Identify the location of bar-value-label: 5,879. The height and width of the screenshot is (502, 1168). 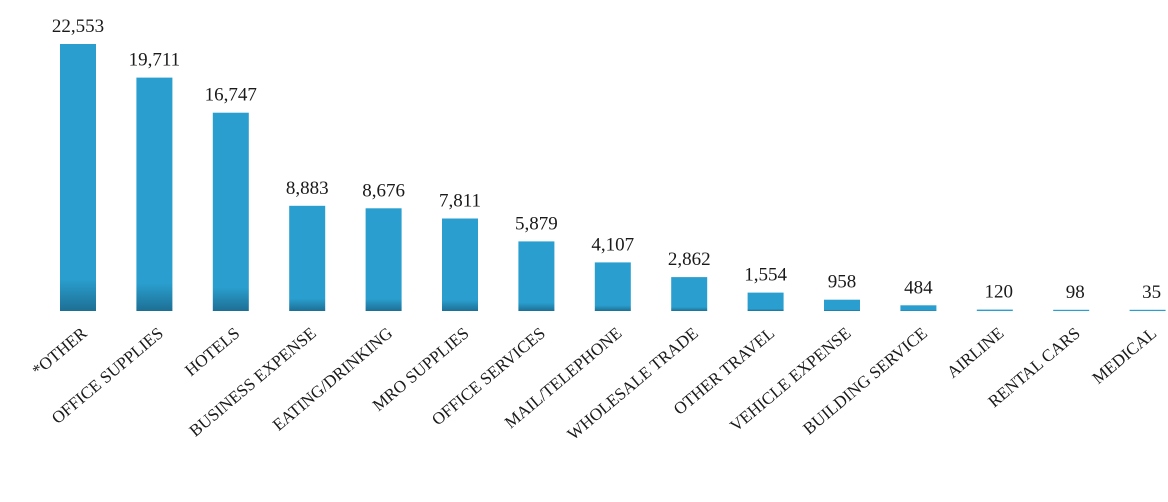
(536, 223).